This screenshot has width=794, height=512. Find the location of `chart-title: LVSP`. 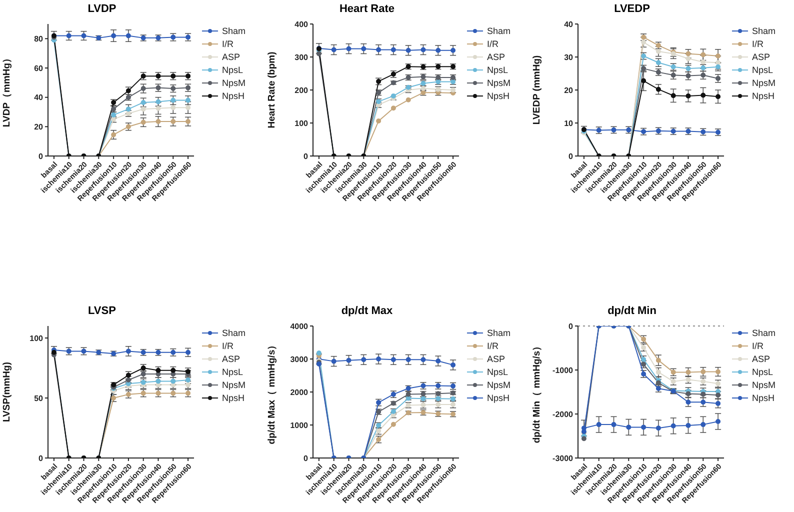

chart-title: LVSP is located at coordinates (102, 311).